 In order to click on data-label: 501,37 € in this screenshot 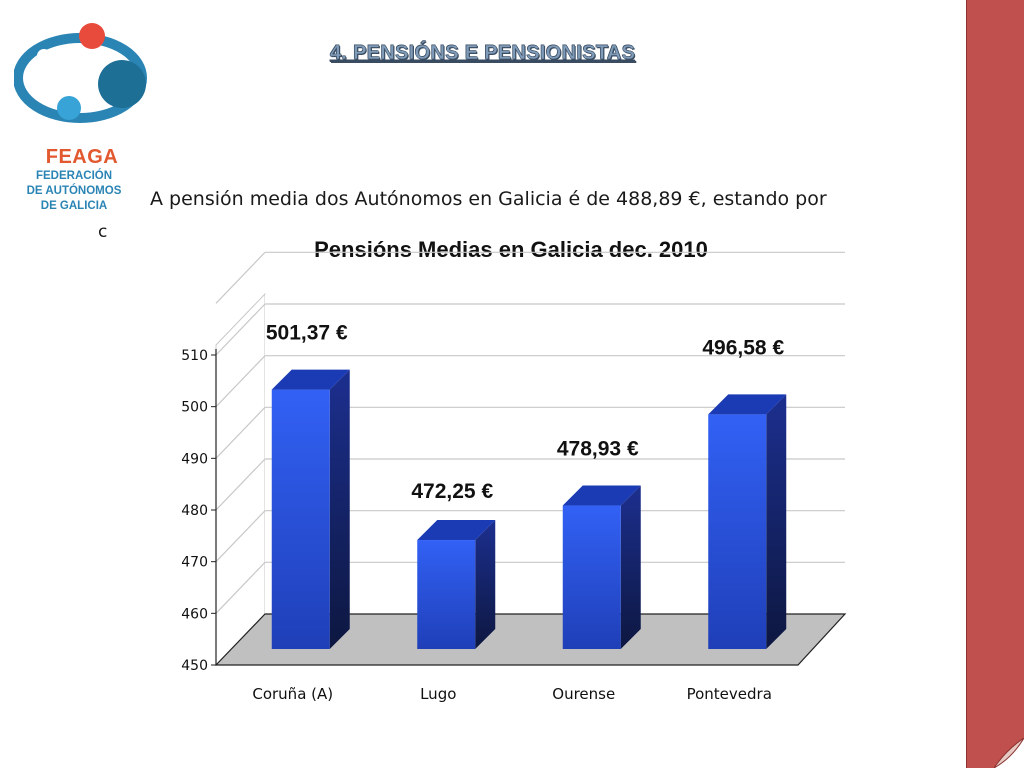, I will do `click(307, 333)`.